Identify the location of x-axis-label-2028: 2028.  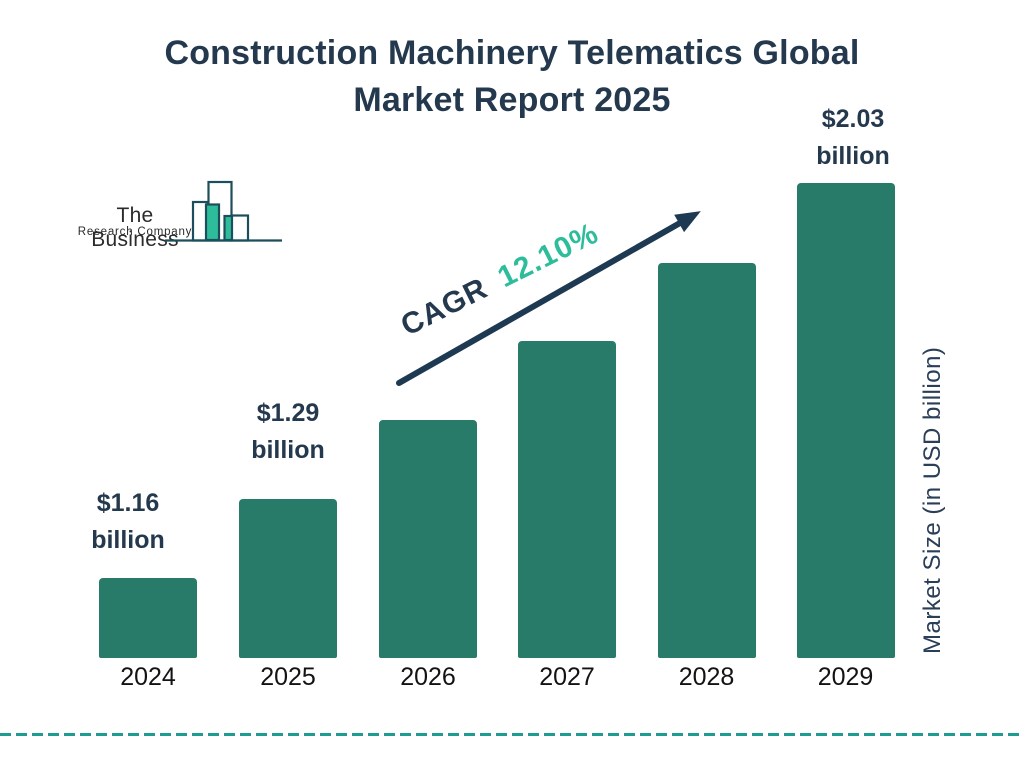
(706, 677).